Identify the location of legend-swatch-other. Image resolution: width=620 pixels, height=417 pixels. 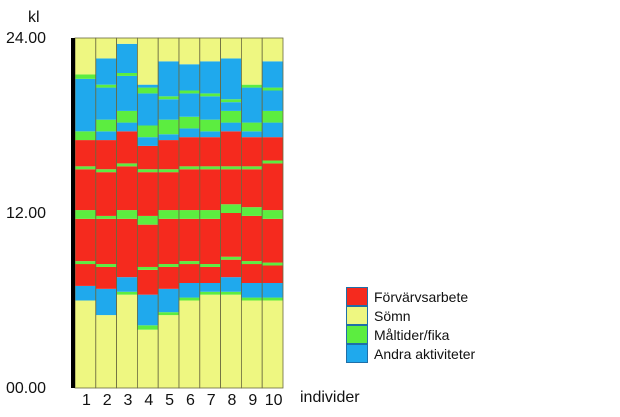
(357, 353).